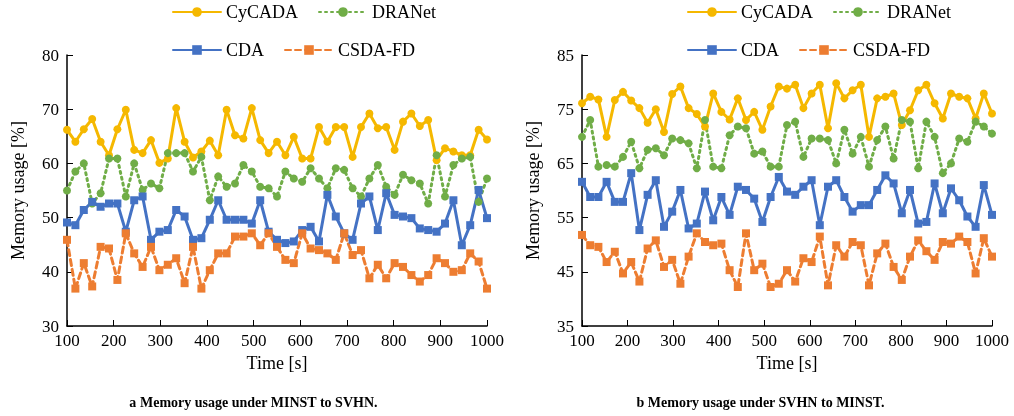 The image size is (1014, 416). What do you see at coordinates (245, 50) in the screenshot?
I see `legend-label: CDA` at bounding box center [245, 50].